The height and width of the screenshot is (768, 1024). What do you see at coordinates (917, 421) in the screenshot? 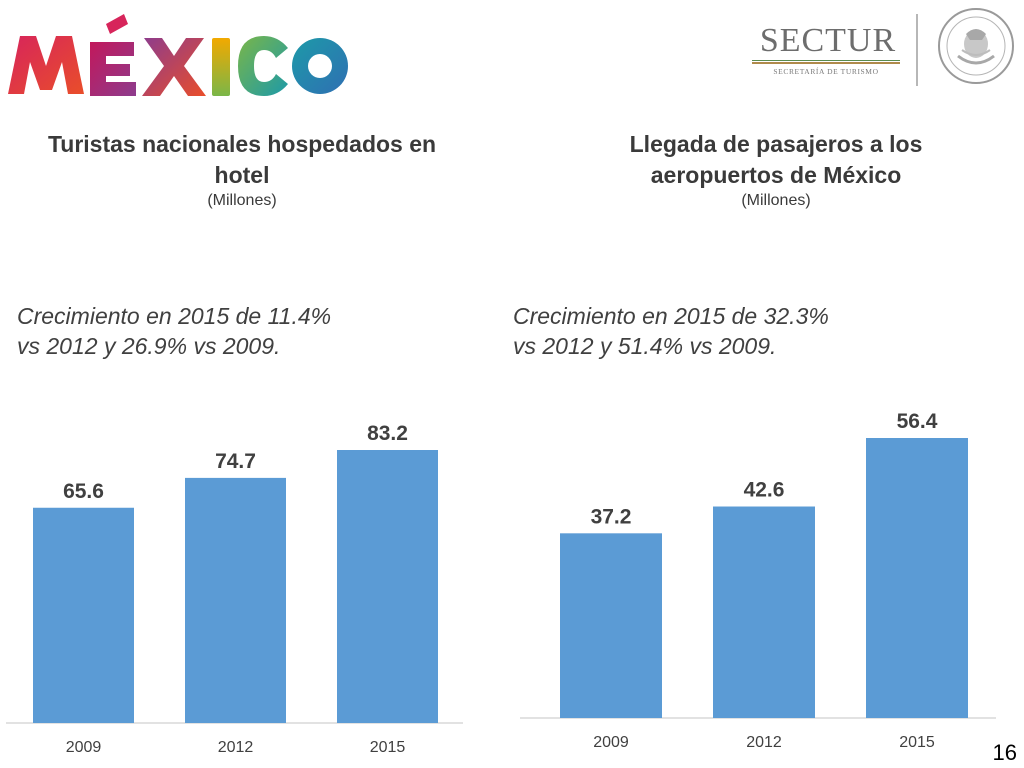
I see `right-value-label: 56.4` at bounding box center [917, 421].